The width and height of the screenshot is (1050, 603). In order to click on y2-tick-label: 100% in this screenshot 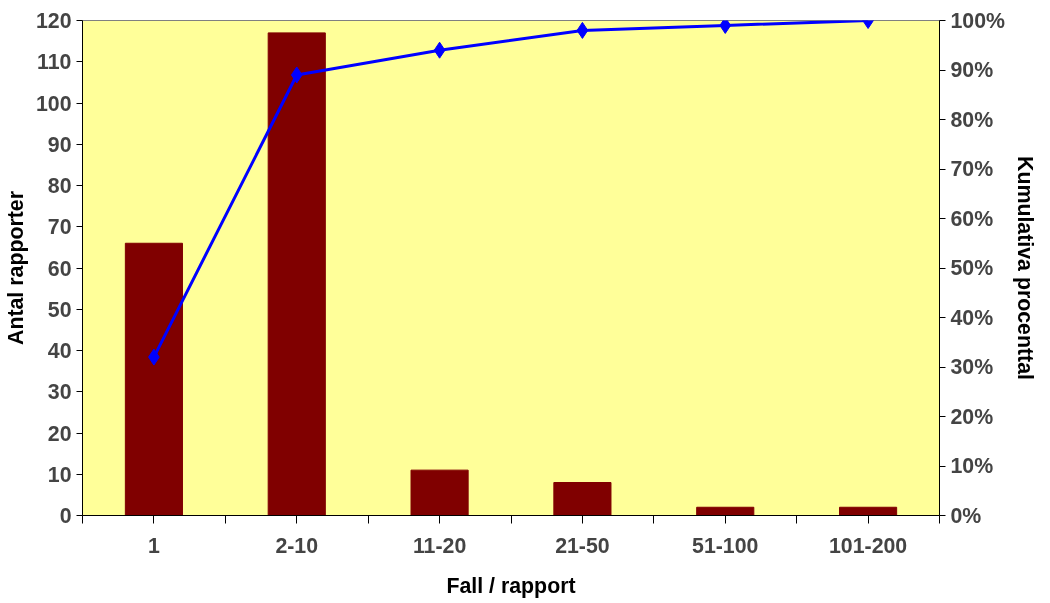, I will do `click(978, 20)`.